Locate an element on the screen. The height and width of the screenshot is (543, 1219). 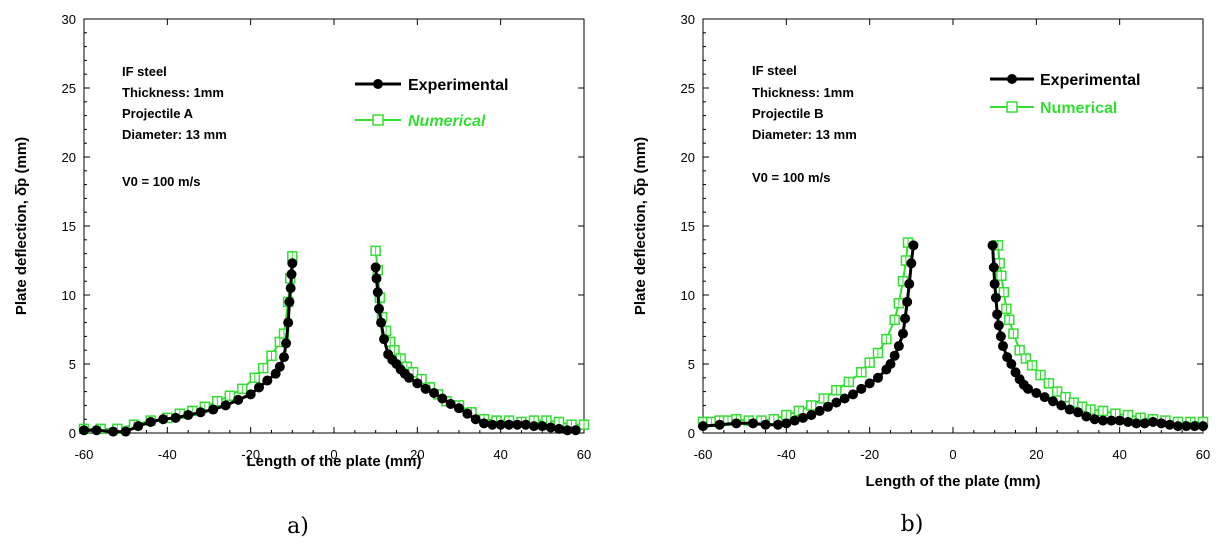
y-tick-label: 0 is located at coordinates (691, 433).